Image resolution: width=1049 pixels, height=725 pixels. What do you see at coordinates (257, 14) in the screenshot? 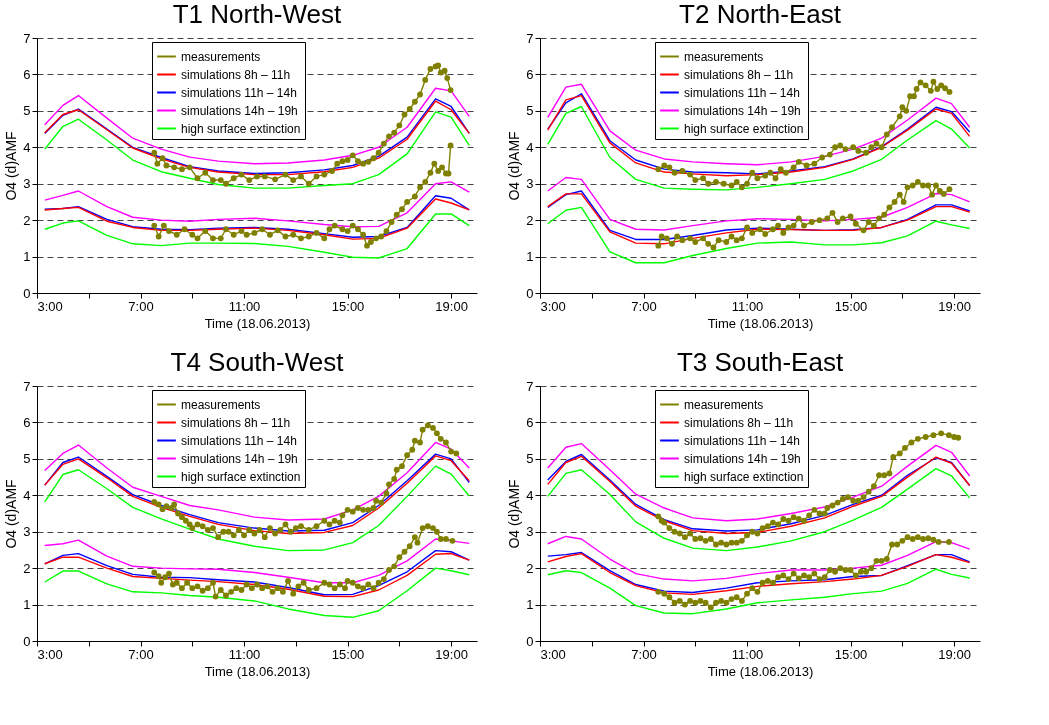
I see `chart-title: T1 North-West` at bounding box center [257, 14].